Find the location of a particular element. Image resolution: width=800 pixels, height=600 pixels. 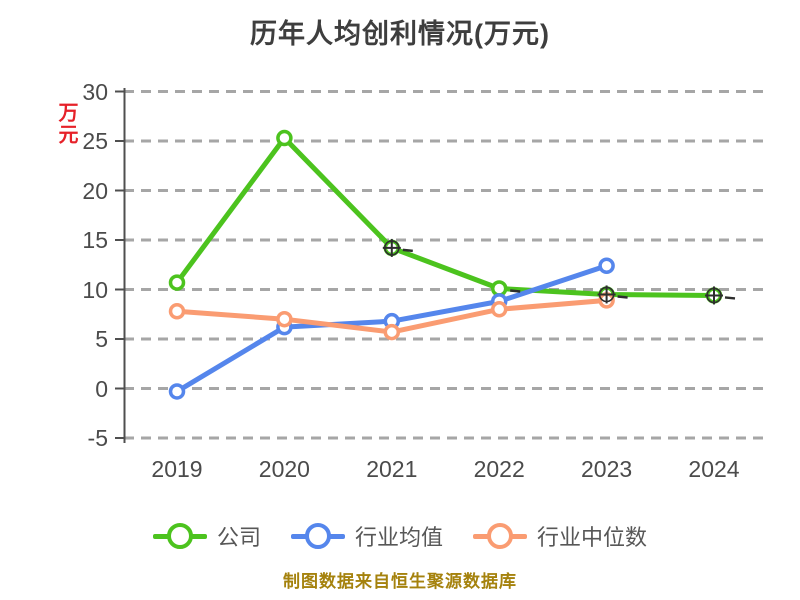

y-tick-label-25: 25 is located at coordinates (95, 141).